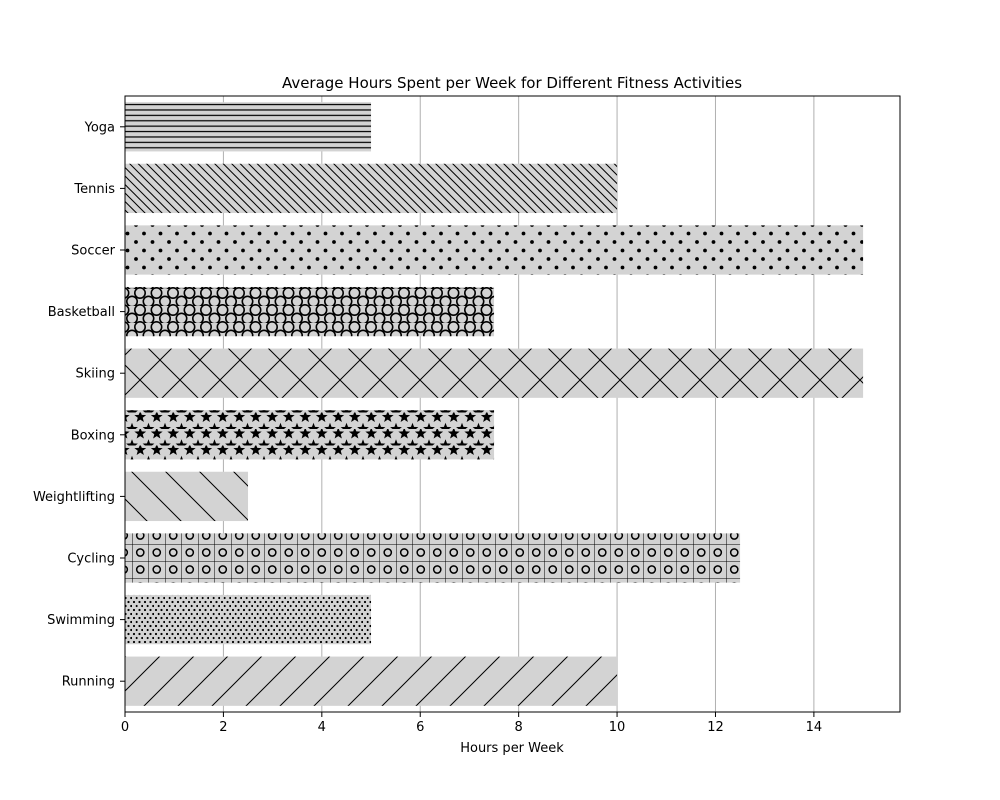 Image resolution: width=1000 pixels, height=800 pixels. Describe the element at coordinates (81, 312) in the screenshot. I see `y-tick-label: Basketball` at that location.